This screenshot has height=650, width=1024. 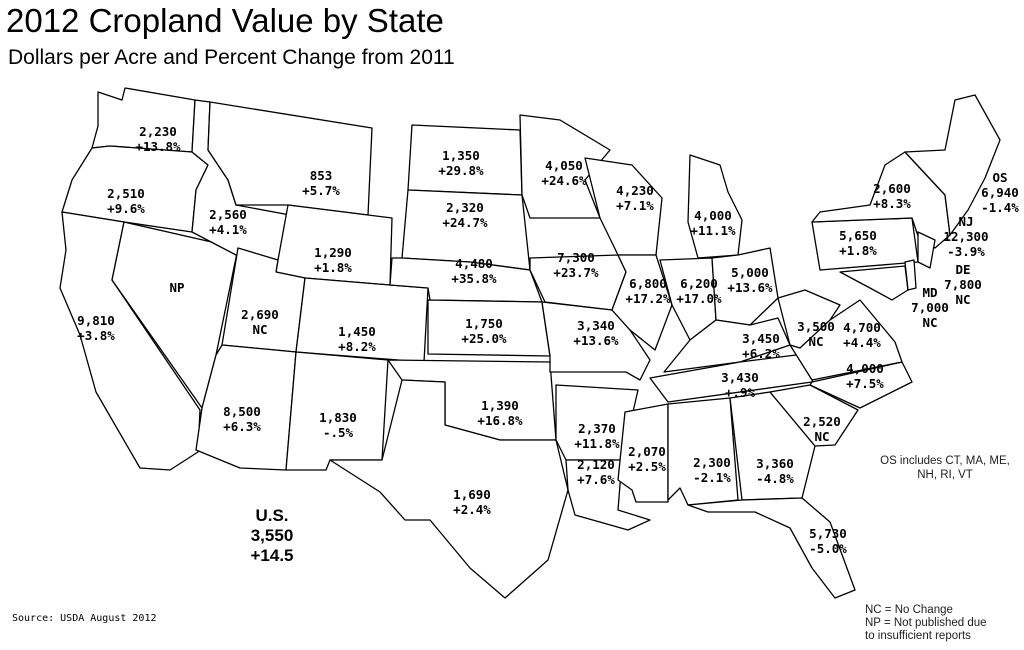 What do you see at coordinates (357, 339) in the screenshot?
I see `state-label-co: 1,450 +8.2%` at bounding box center [357, 339].